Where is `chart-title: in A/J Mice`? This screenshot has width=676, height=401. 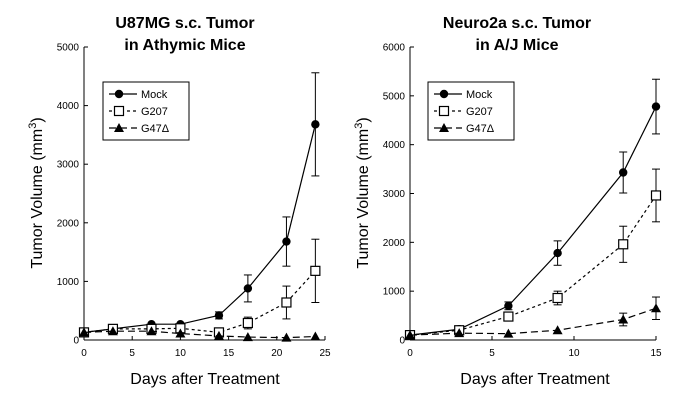 chart-title: in A/J Mice is located at coordinates (517, 45).